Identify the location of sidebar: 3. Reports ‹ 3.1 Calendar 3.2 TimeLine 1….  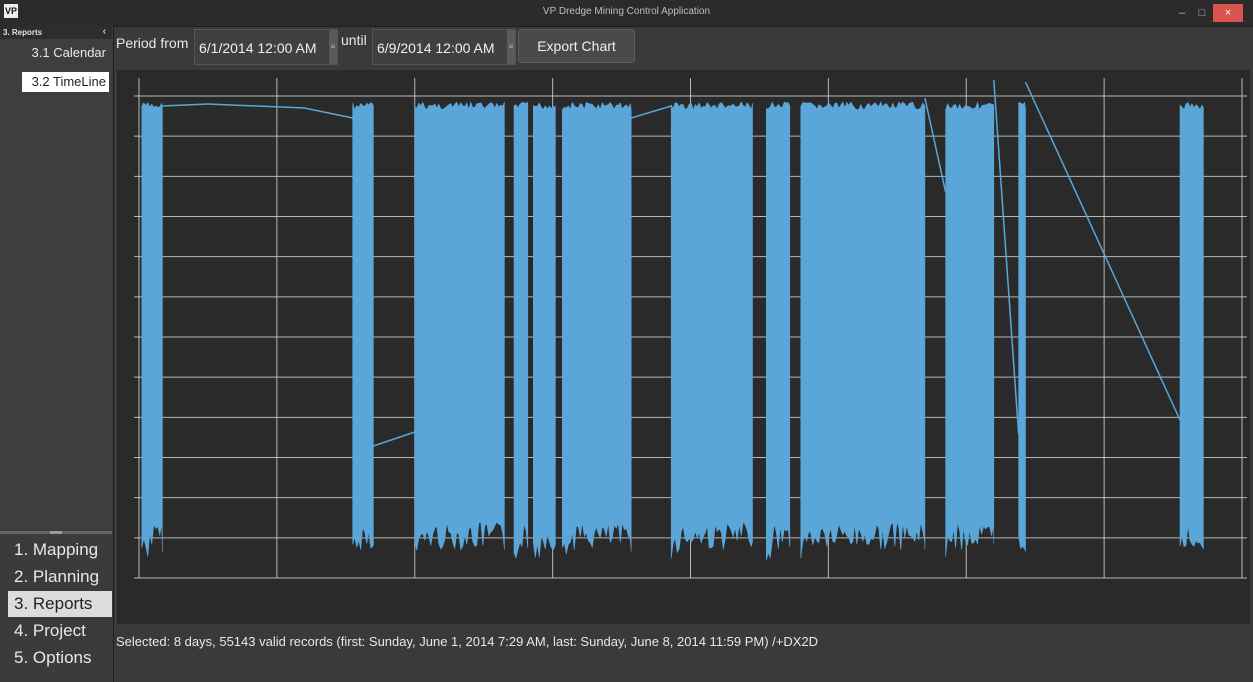
(57, 354).